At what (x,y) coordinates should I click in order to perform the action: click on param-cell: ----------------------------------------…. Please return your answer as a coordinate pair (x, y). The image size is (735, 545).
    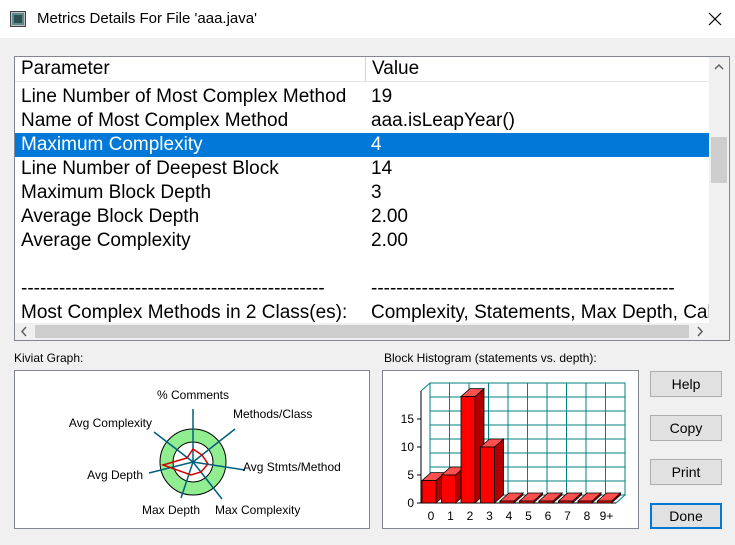
    Looking at the image, I should click on (173, 288).